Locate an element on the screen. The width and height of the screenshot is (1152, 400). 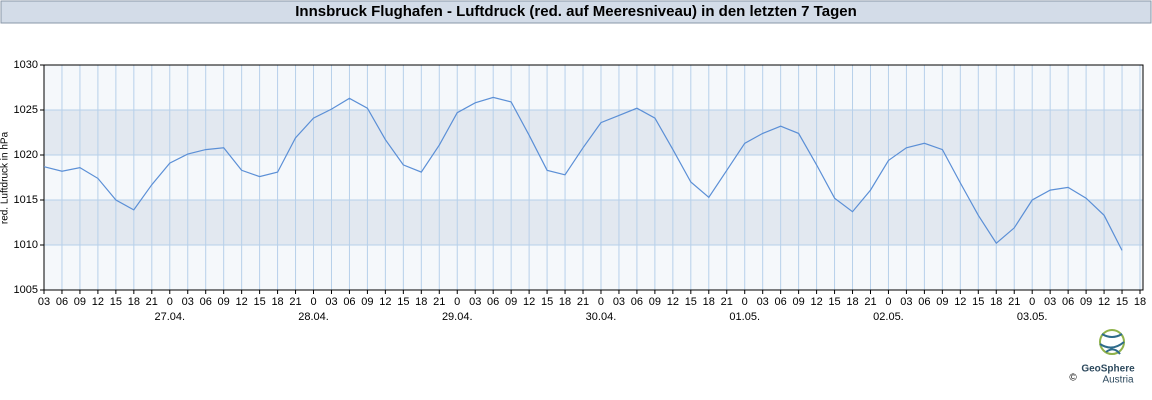
x-date-label: 29.04. is located at coordinates (457, 317).